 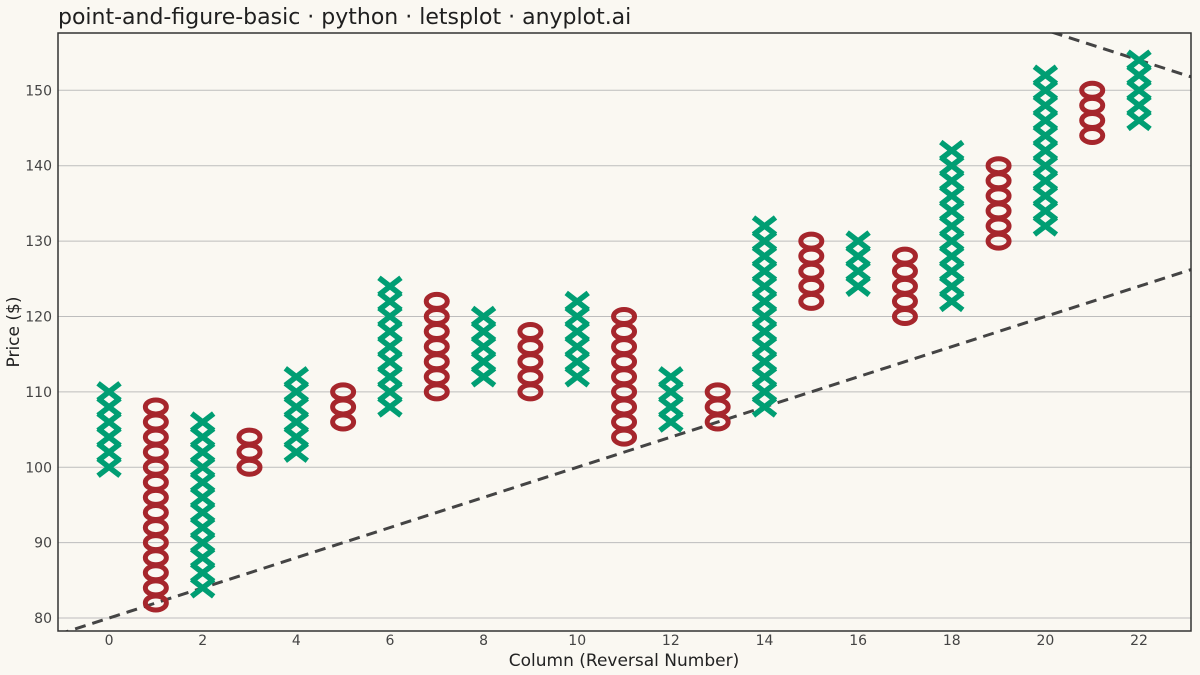 What do you see at coordinates (624, 661) in the screenshot?
I see `x-axis-title: Column (Reversal Number)` at bounding box center [624, 661].